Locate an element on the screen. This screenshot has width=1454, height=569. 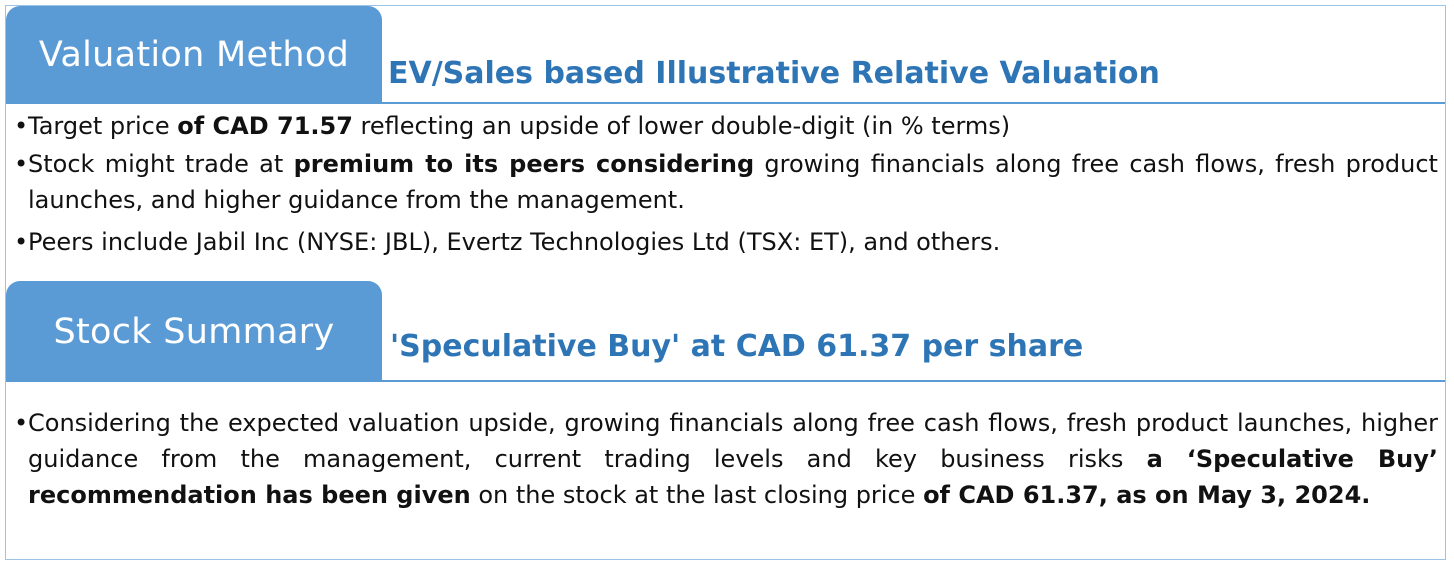
valuation-method-tab-label: Valuation Method is located at coordinates (194, 55).